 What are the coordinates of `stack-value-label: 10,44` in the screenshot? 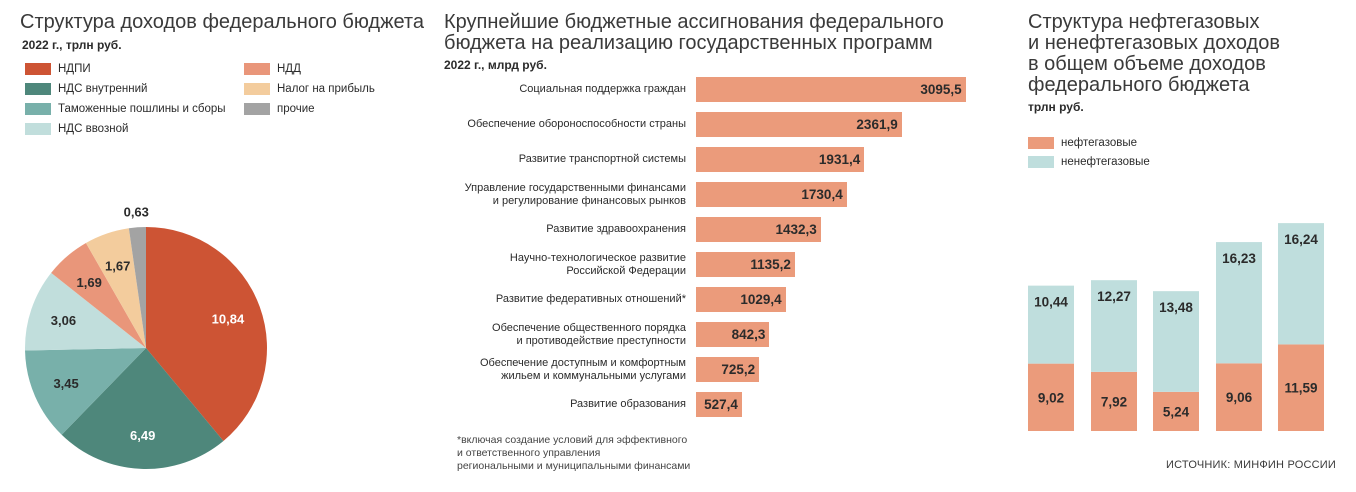 It's located at (1051, 302).